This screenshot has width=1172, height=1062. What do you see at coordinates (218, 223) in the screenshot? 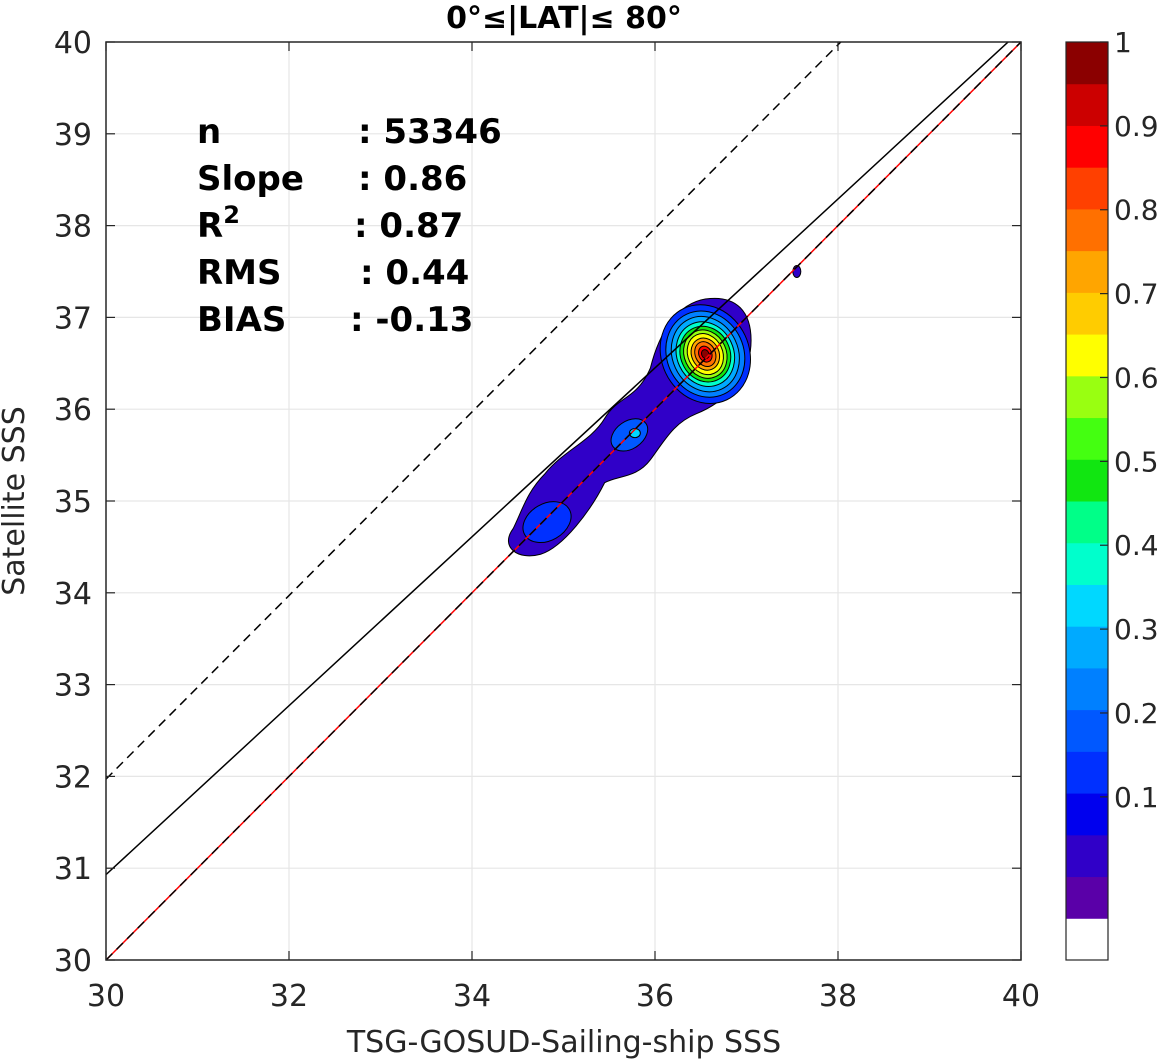
I see `stat-label: R2` at bounding box center [218, 223].